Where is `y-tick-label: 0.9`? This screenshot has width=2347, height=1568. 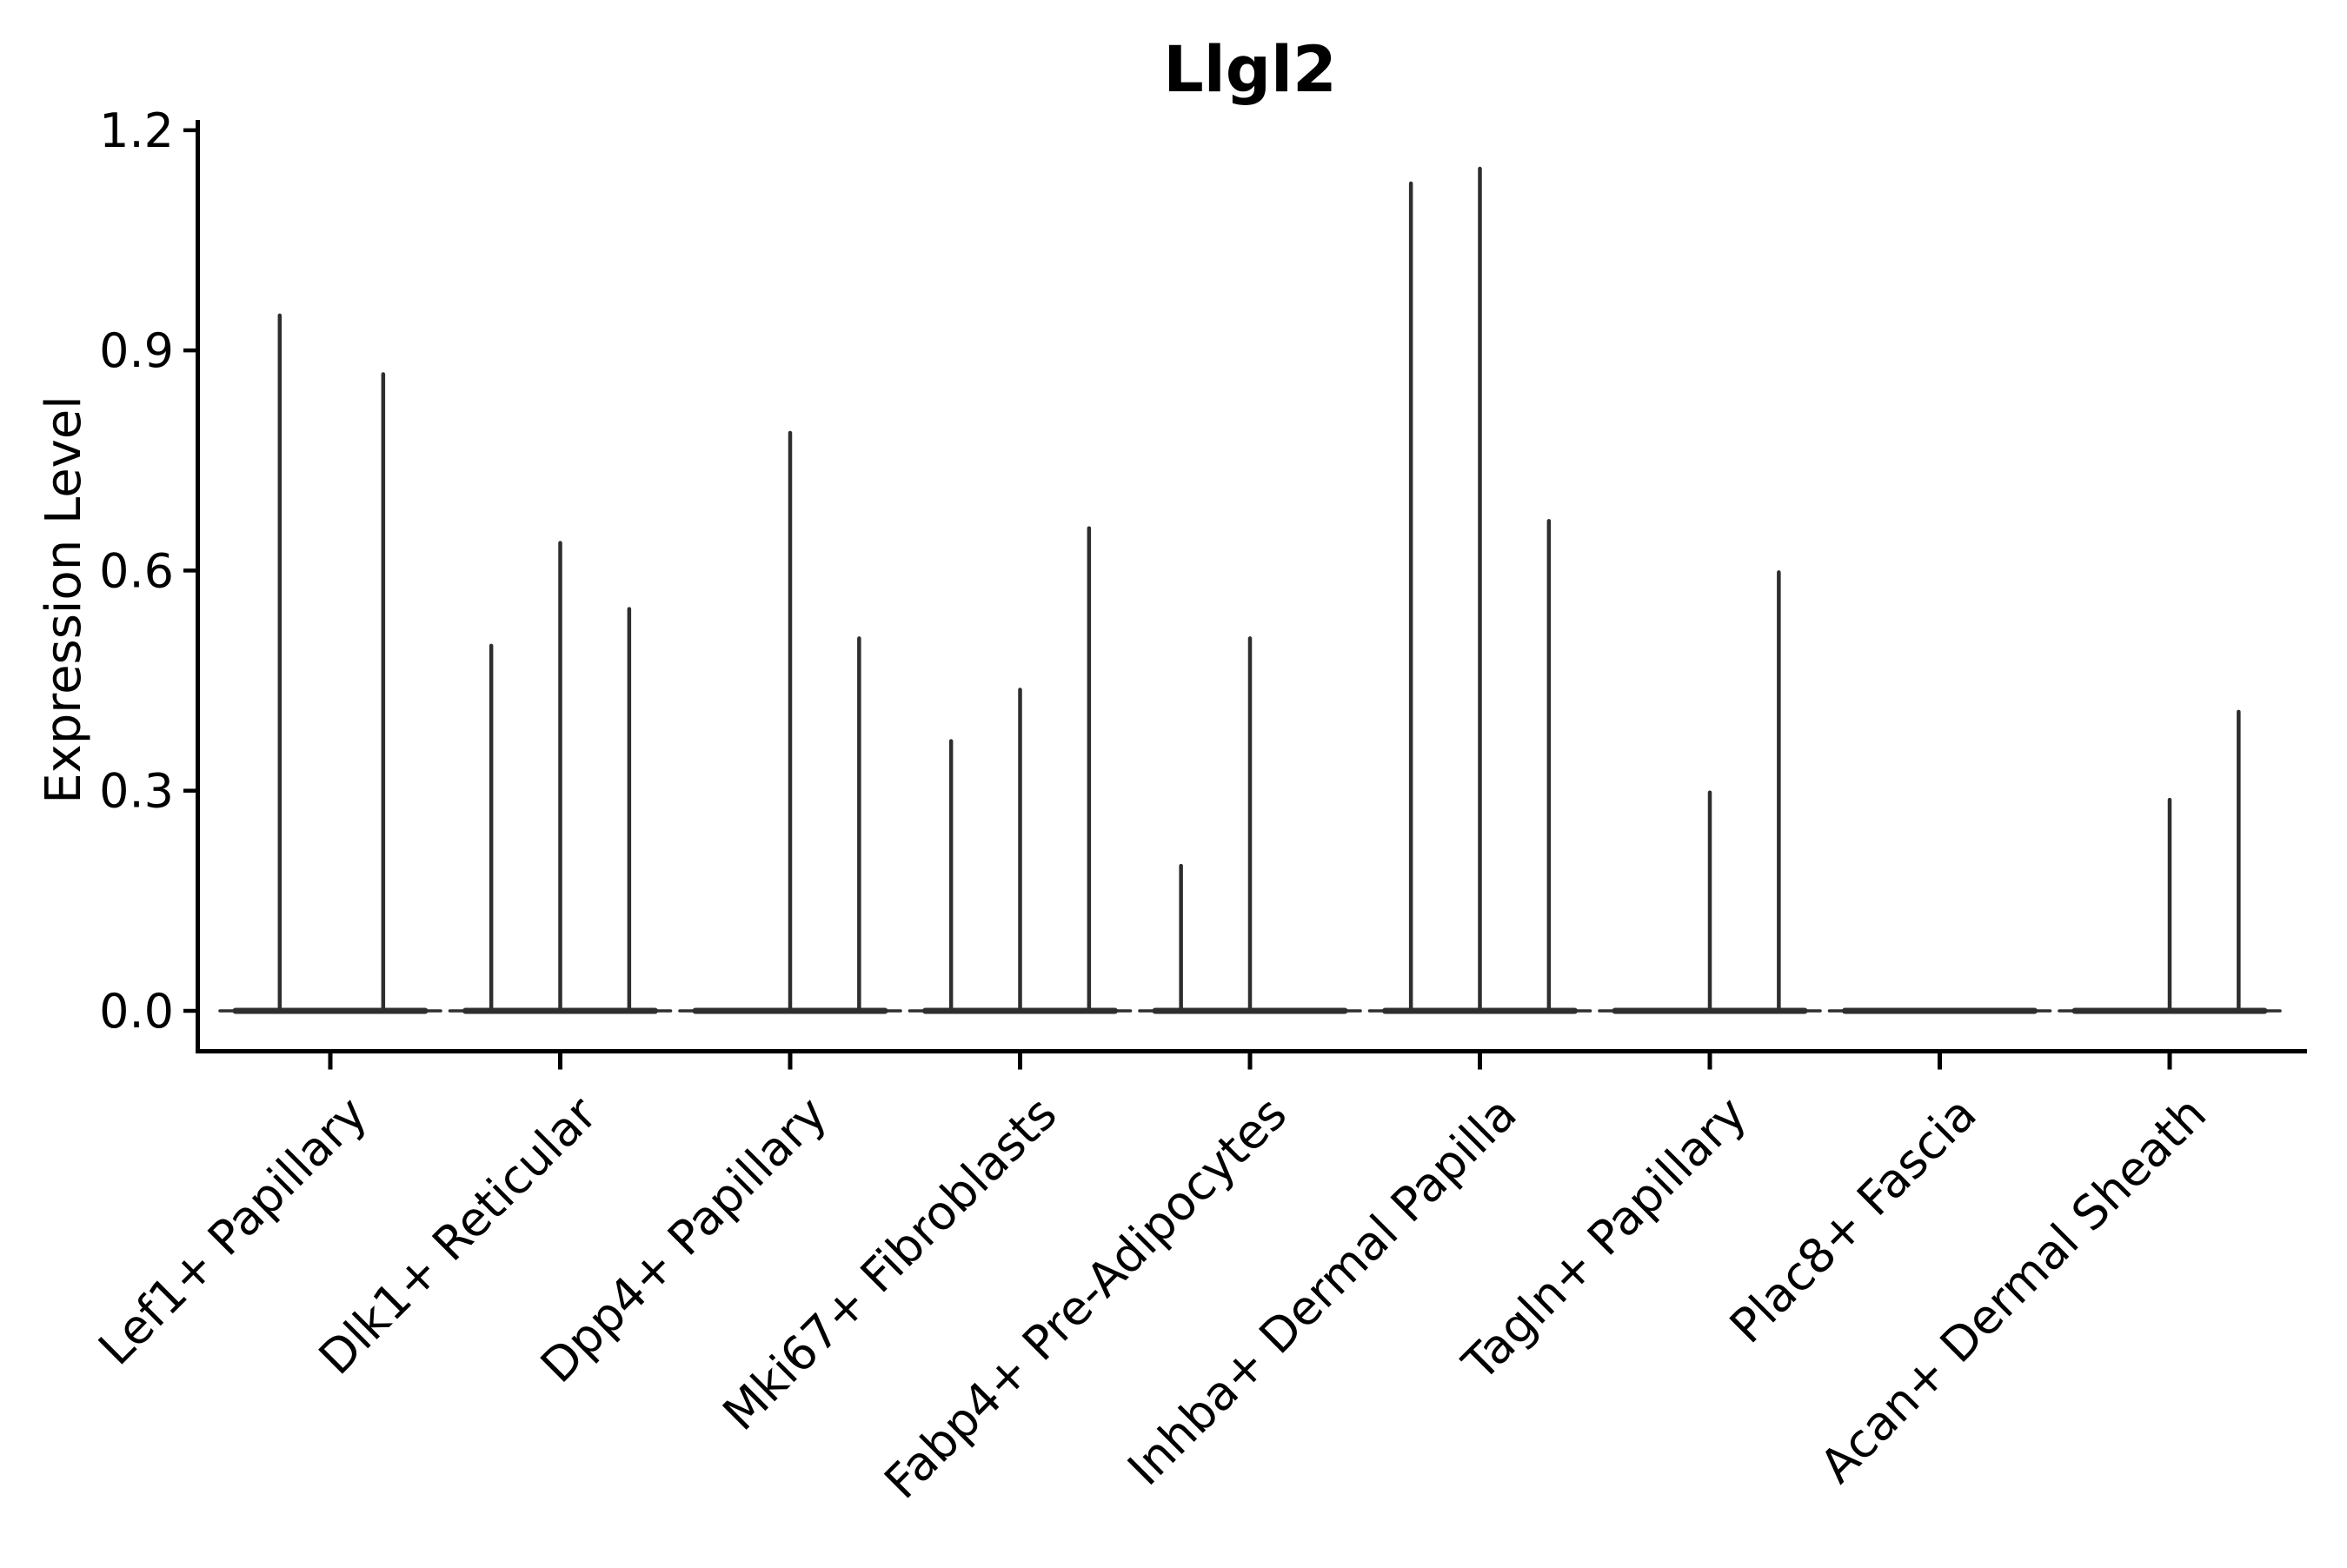 y-tick-label: 0.9 is located at coordinates (136, 350).